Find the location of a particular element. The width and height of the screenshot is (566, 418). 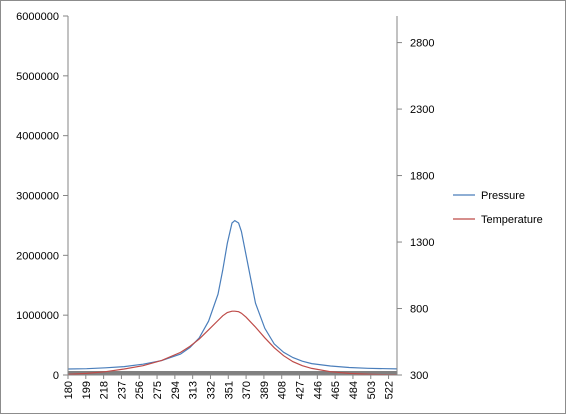

y-right-tick-label: 300 is located at coordinates (419, 376).